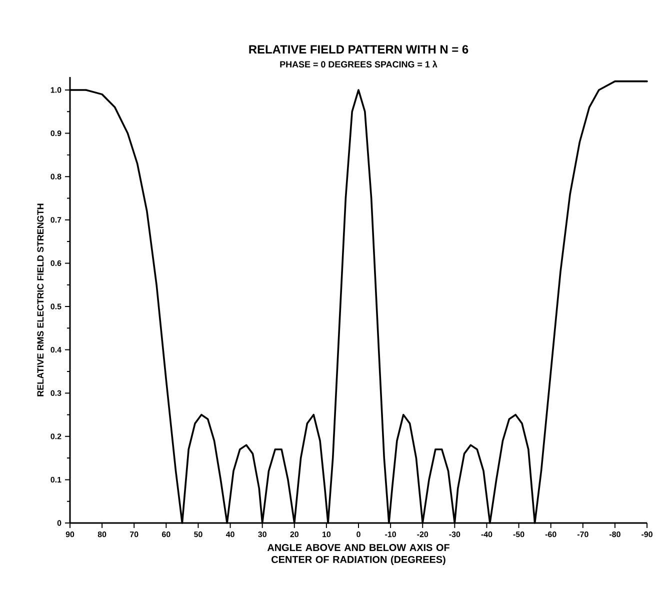 This screenshot has height=599, width=659. Describe the element at coordinates (40, 300) in the screenshot. I see `y-axis-title: RELATIVE RMS ELECTRIC FIELD STRENGTH` at that location.